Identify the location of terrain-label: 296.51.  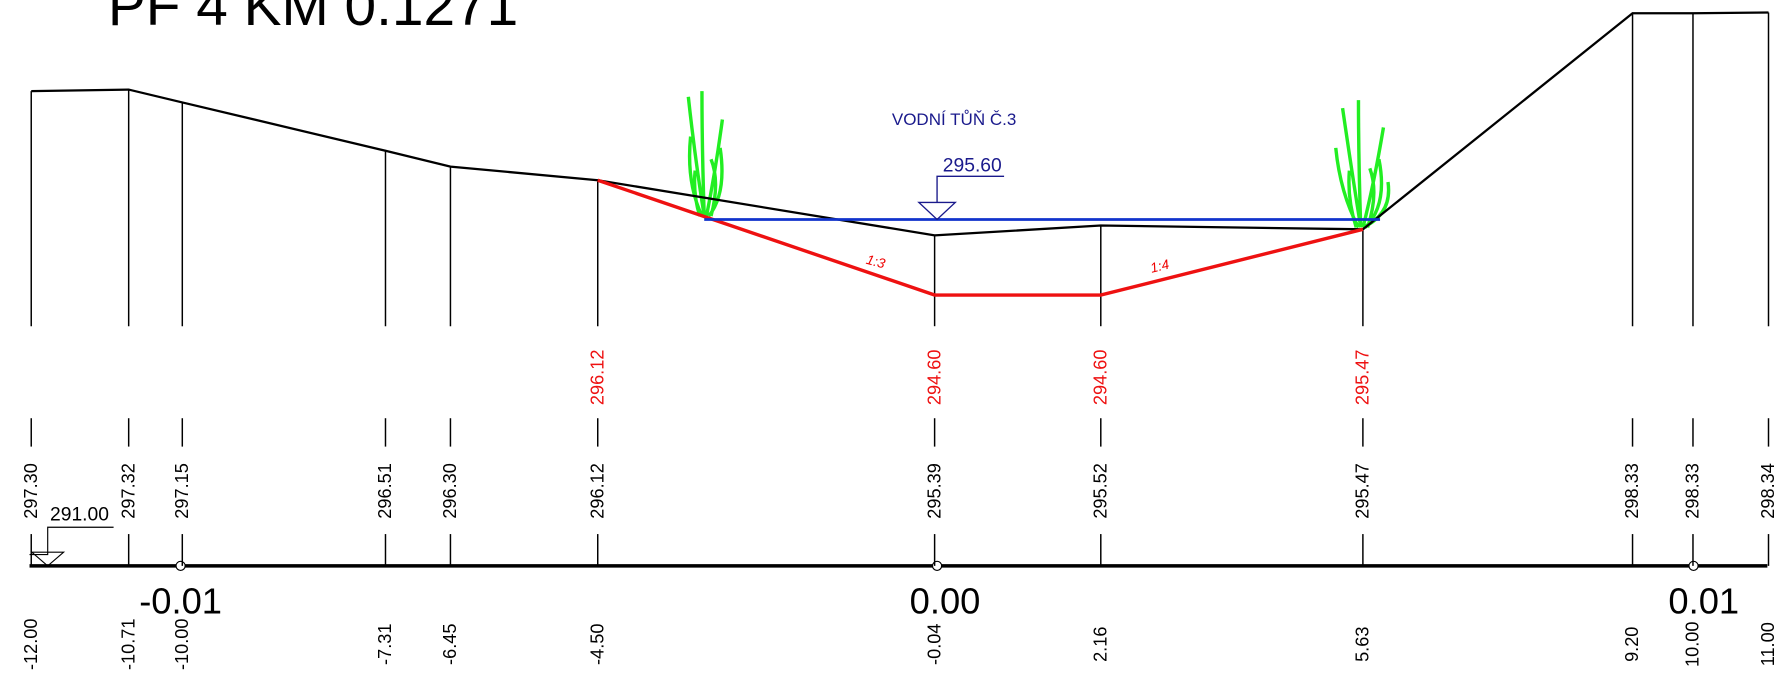
(385, 491).